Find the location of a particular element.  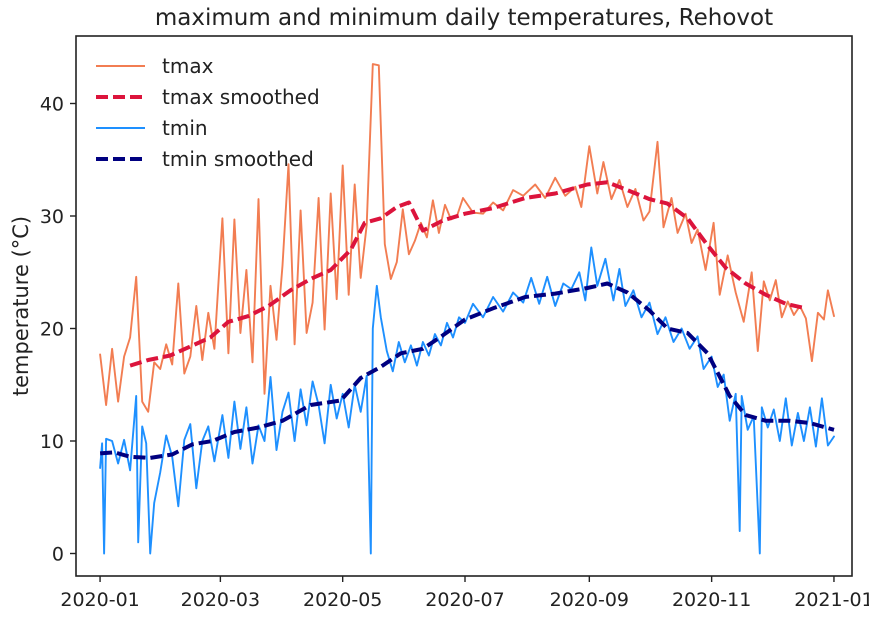

x-tick-label: 2020-11 is located at coordinates (711, 600).